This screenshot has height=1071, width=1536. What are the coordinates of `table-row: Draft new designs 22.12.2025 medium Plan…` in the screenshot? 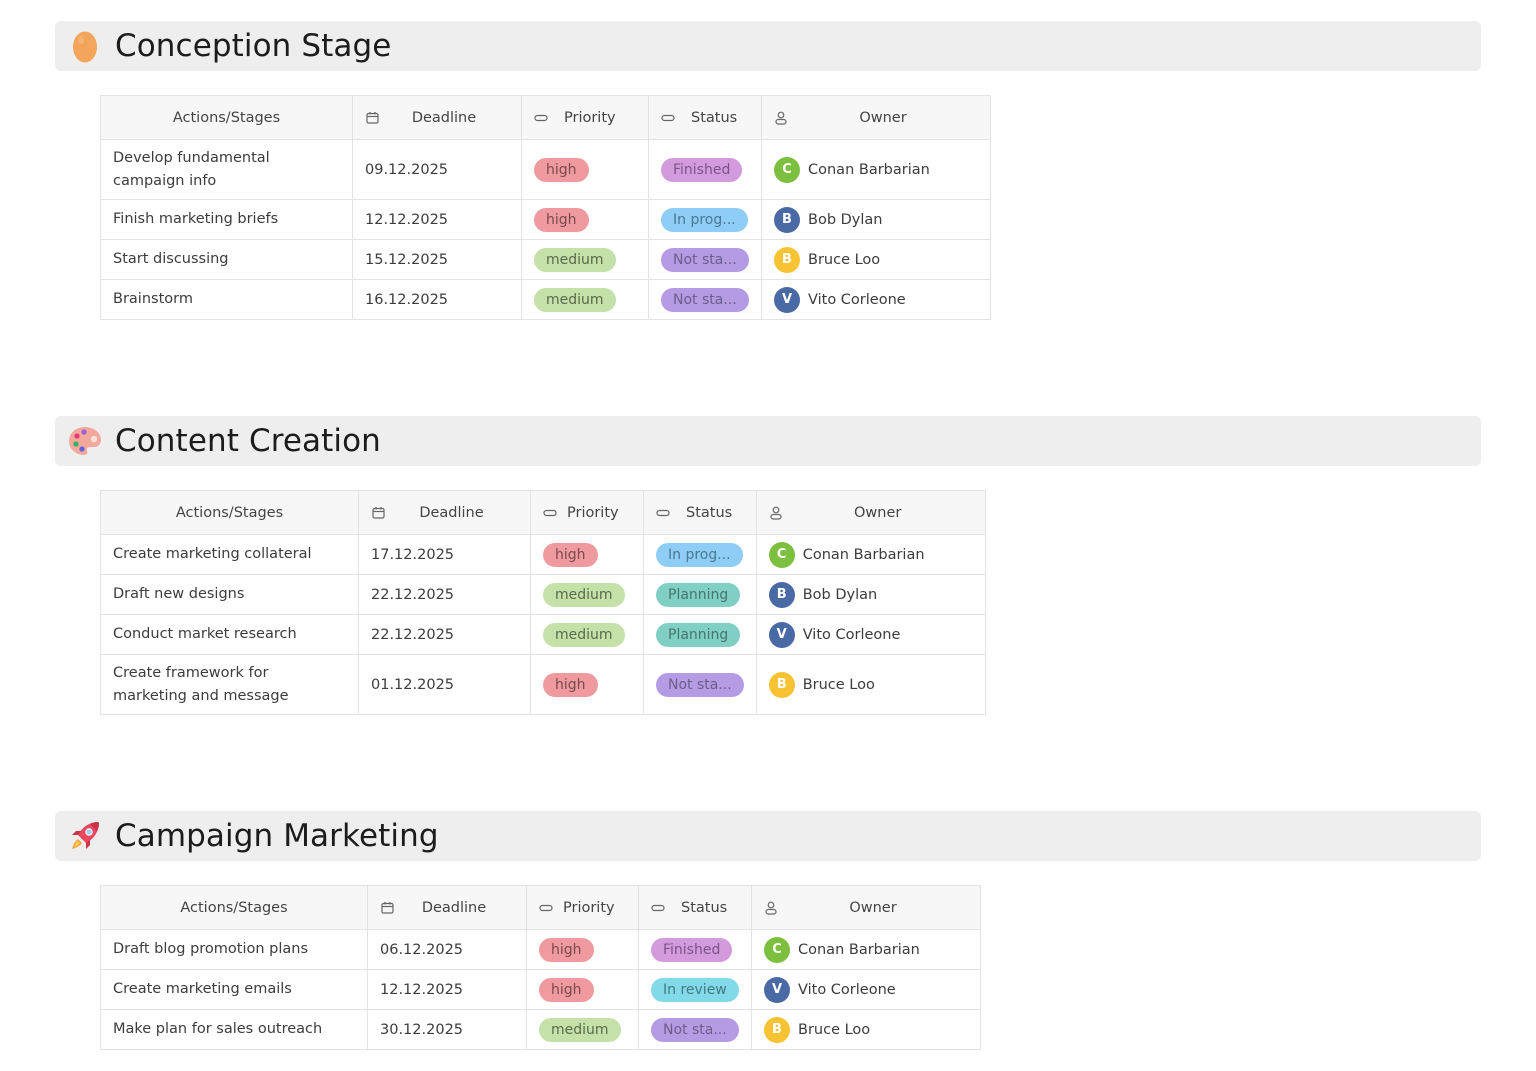 It's located at (543, 594).